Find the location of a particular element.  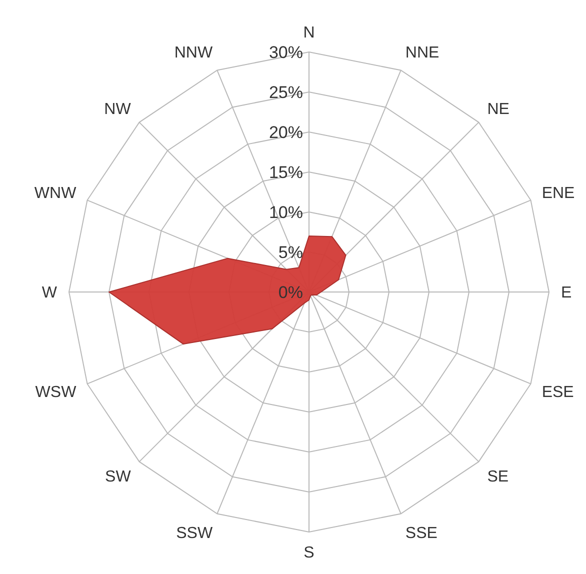

y-tick-label: 5% is located at coordinates (290, 252).